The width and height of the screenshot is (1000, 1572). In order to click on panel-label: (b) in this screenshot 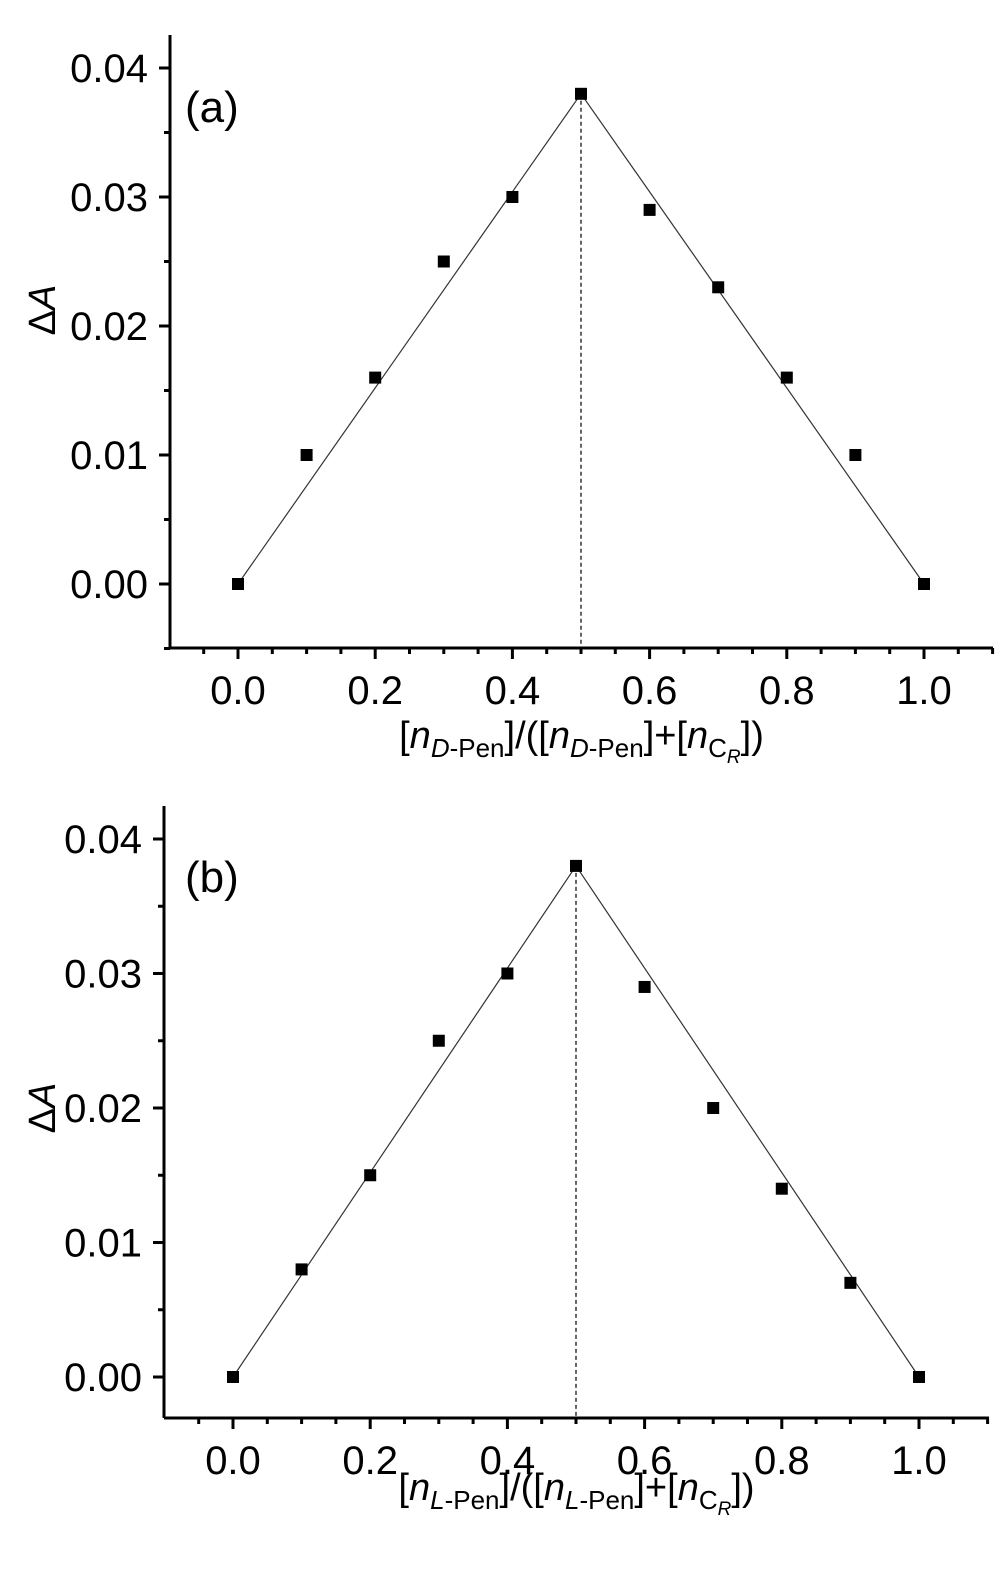, I will do `click(212, 877)`.